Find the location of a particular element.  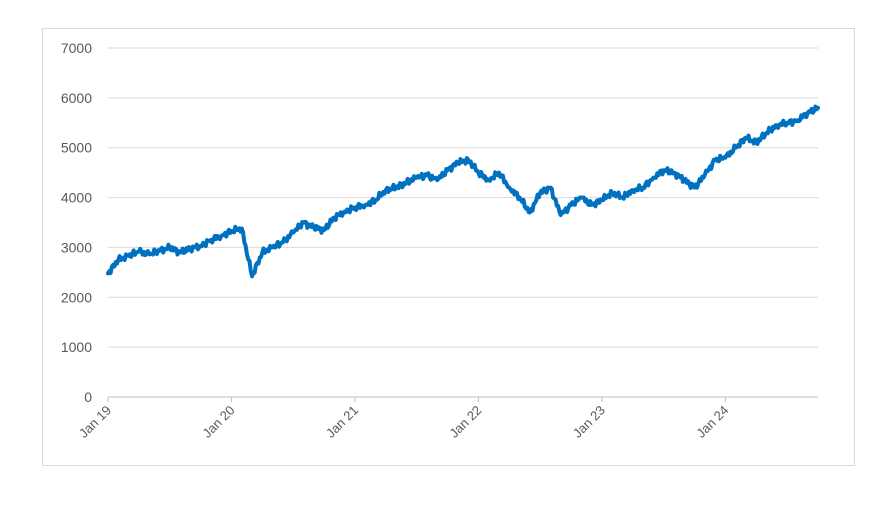

y-tick-label: 0 is located at coordinates (88, 397).